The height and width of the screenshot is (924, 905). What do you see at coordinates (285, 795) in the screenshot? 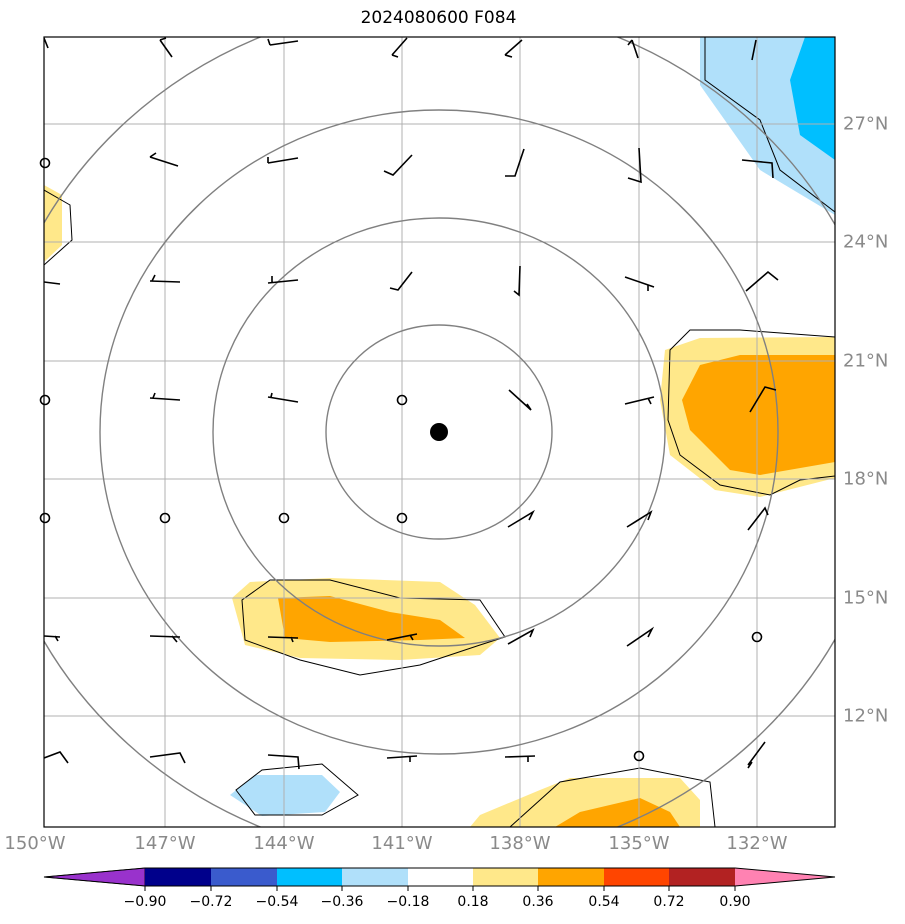
I see `neg-anomaly-south` at bounding box center [285, 795].